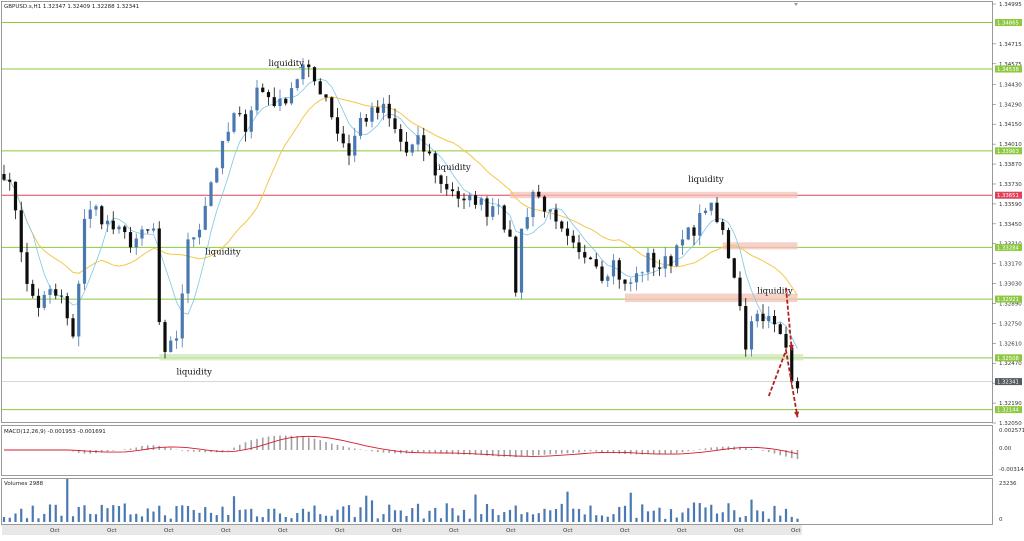 Image resolution: width=1024 pixels, height=541 pixels. I want to click on level-price-tag-text: 1.33963, so click(1008, 152).